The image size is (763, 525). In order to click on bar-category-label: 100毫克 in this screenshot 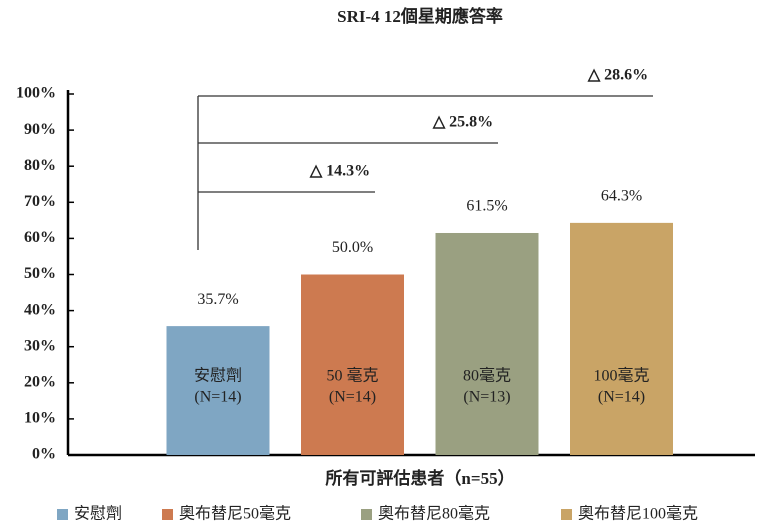, I will do `click(621, 375)`.